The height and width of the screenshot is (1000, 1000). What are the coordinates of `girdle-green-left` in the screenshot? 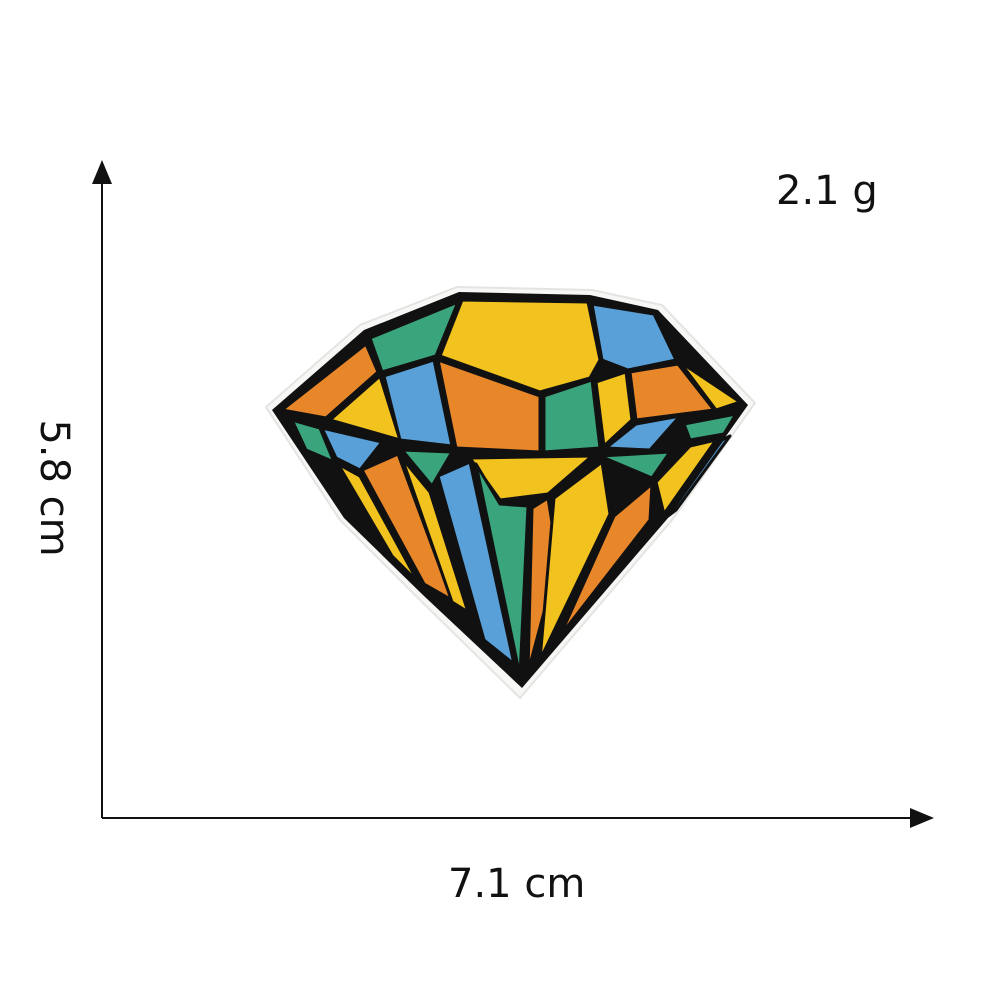 It's located at (313, 441).